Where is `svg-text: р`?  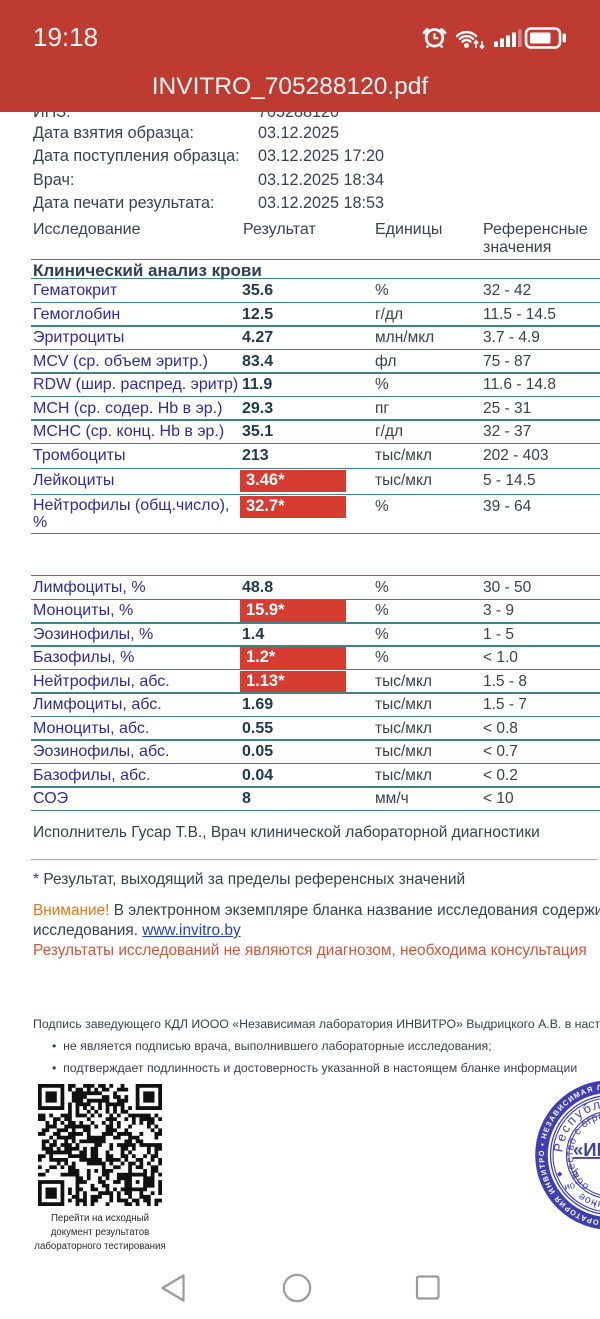
svg-text: р is located at coordinates (574, 1174).